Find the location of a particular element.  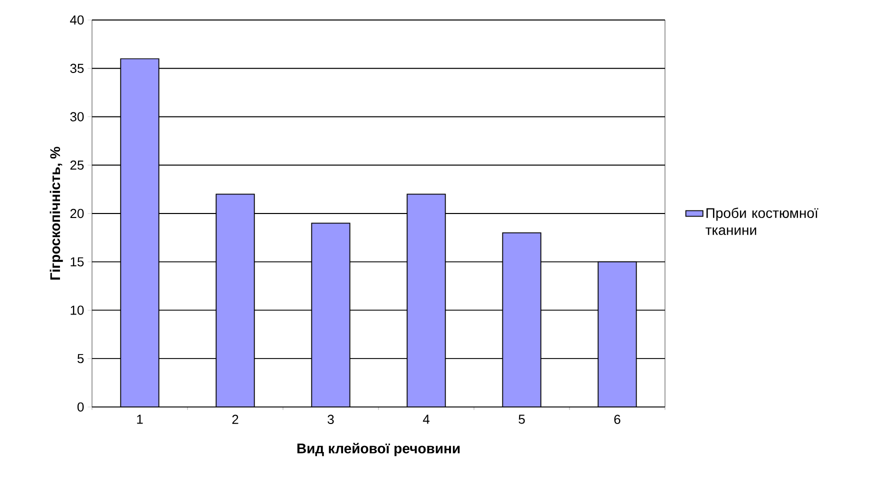

y-tick-label: 5 is located at coordinates (80, 359).